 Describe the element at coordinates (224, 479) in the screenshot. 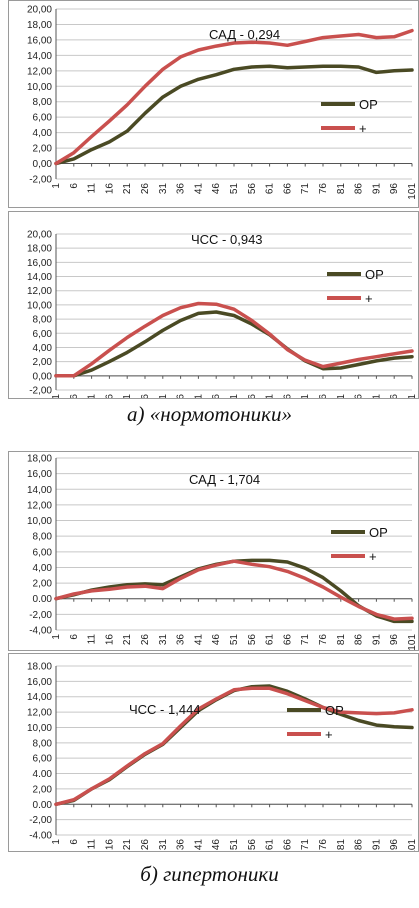

I see `chart-title: САД - 1,704` at that location.